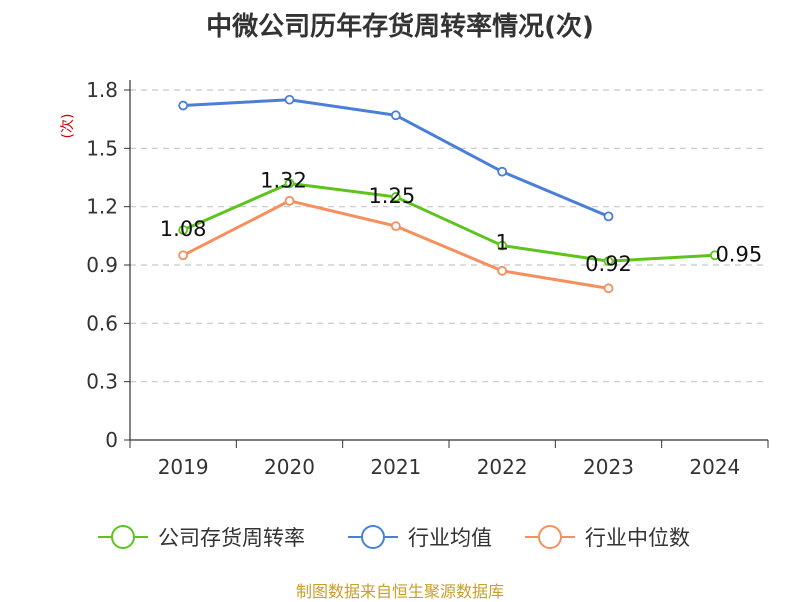 The image size is (800, 602). I want to click on data-label: 1.32, so click(283, 180).